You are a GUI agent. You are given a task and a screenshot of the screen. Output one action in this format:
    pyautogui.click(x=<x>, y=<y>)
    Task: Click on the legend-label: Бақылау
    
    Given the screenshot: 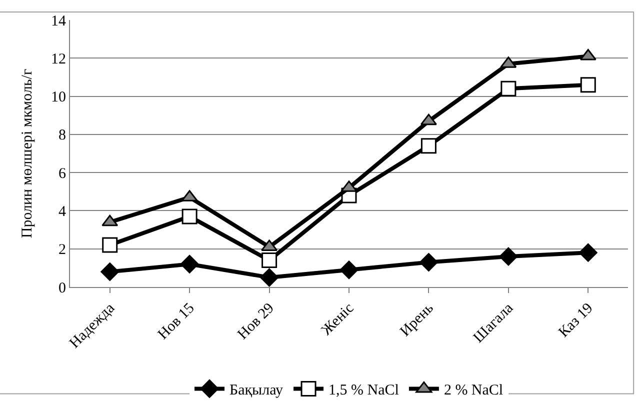 What is the action you would take?
    pyautogui.click(x=257, y=390)
    